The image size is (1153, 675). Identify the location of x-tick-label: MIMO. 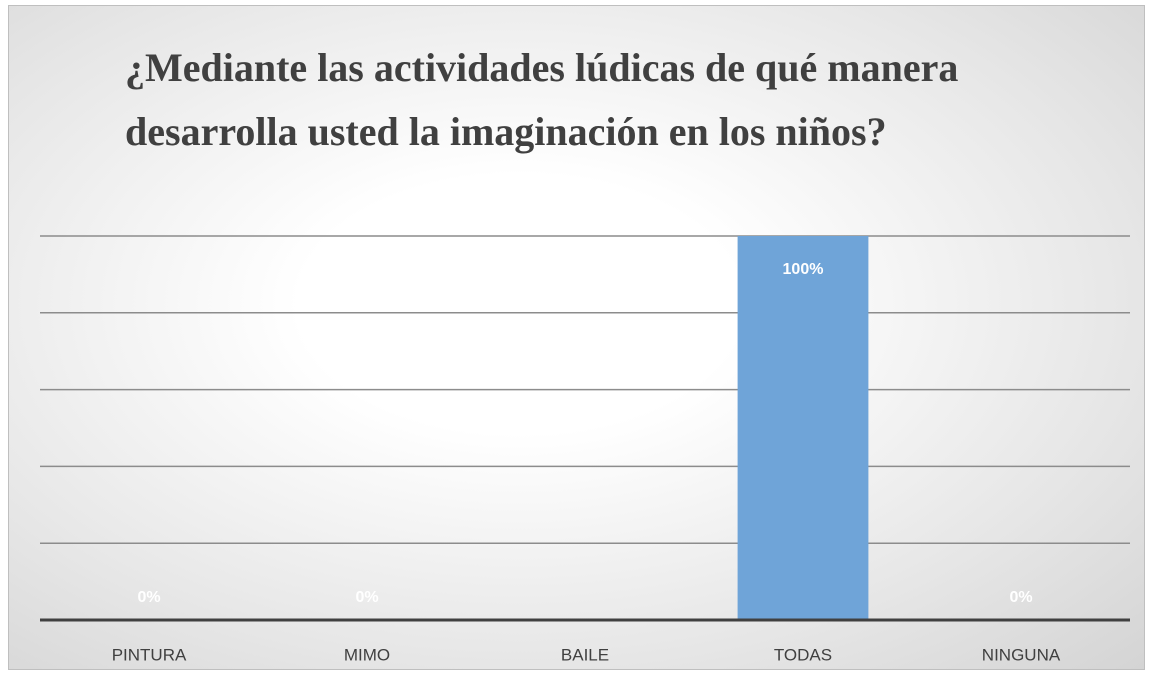
(367, 654).